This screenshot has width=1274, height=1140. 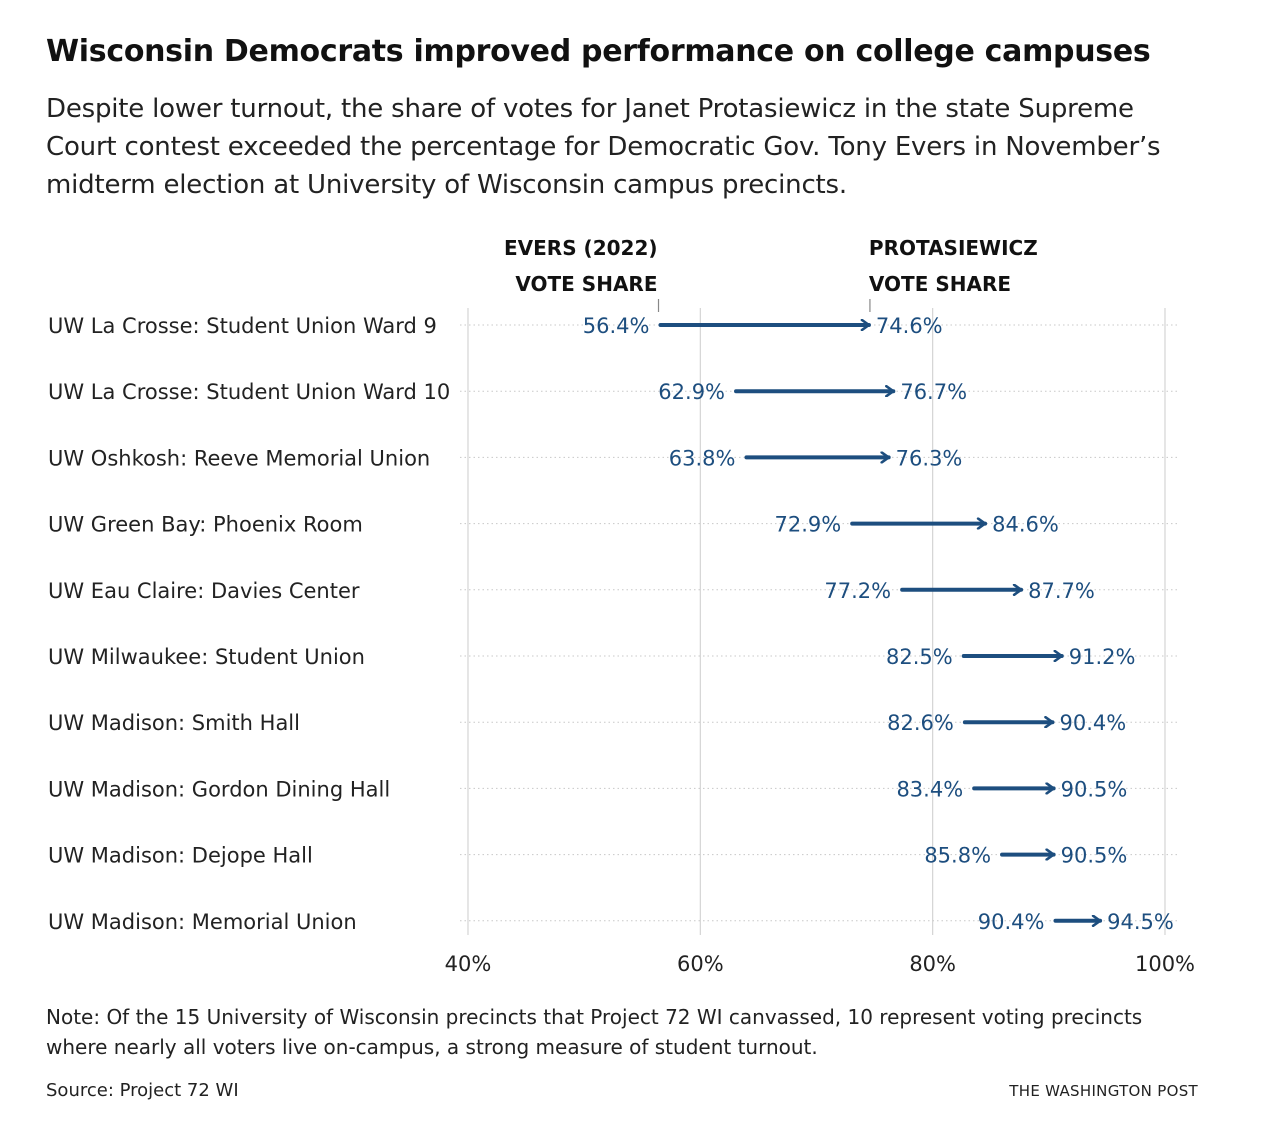 I want to click on category-label: UW Madison: Gordon Dining Hall, so click(x=219, y=789).